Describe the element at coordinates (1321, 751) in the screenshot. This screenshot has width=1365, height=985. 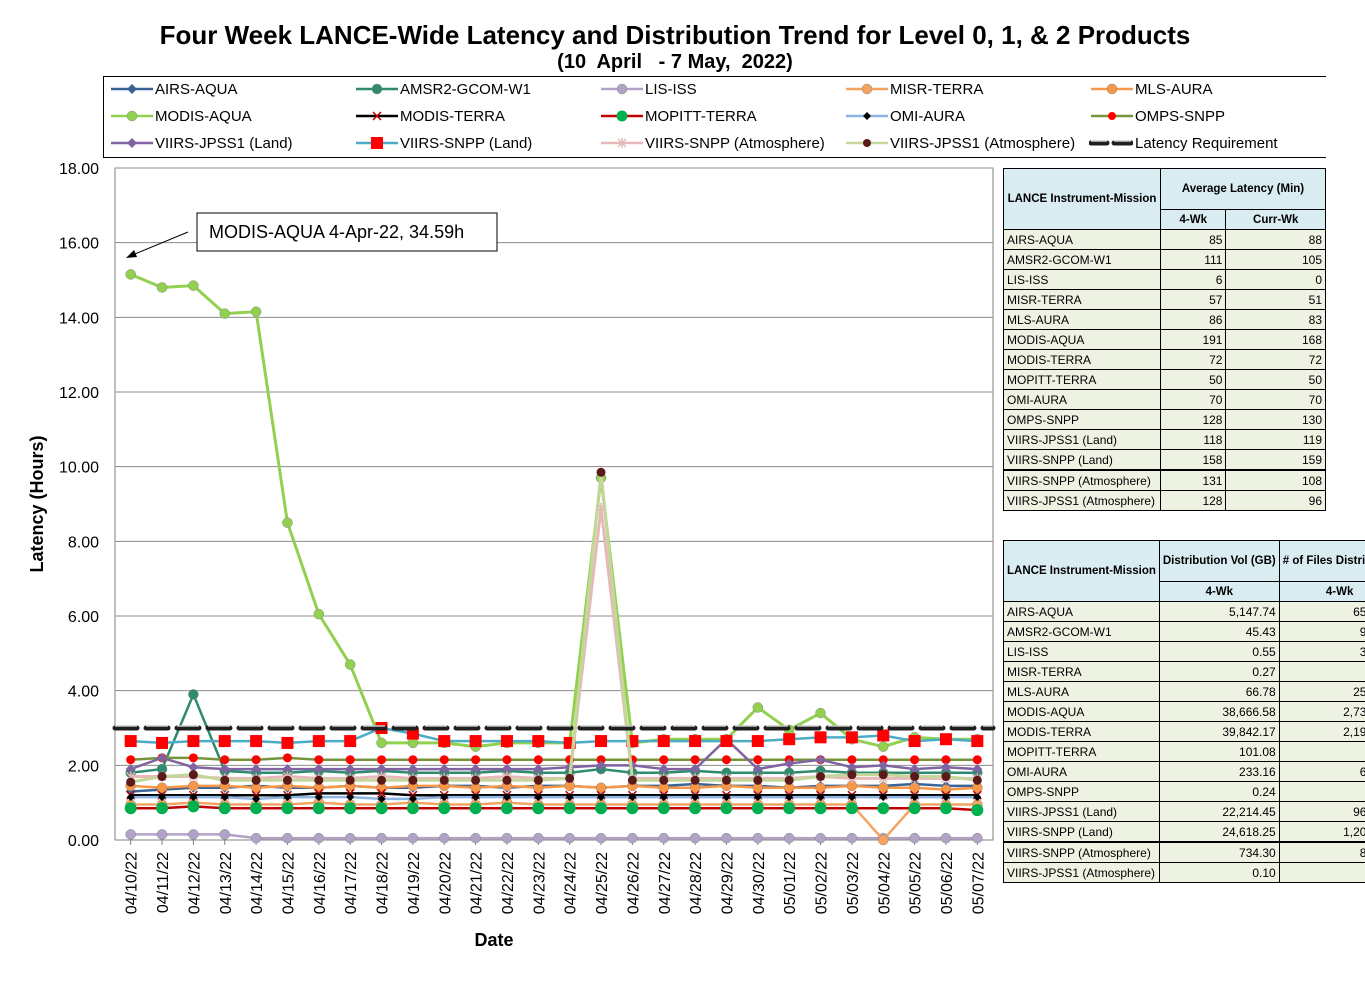
I see `distribution-table-row-value2: 5,766` at that location.